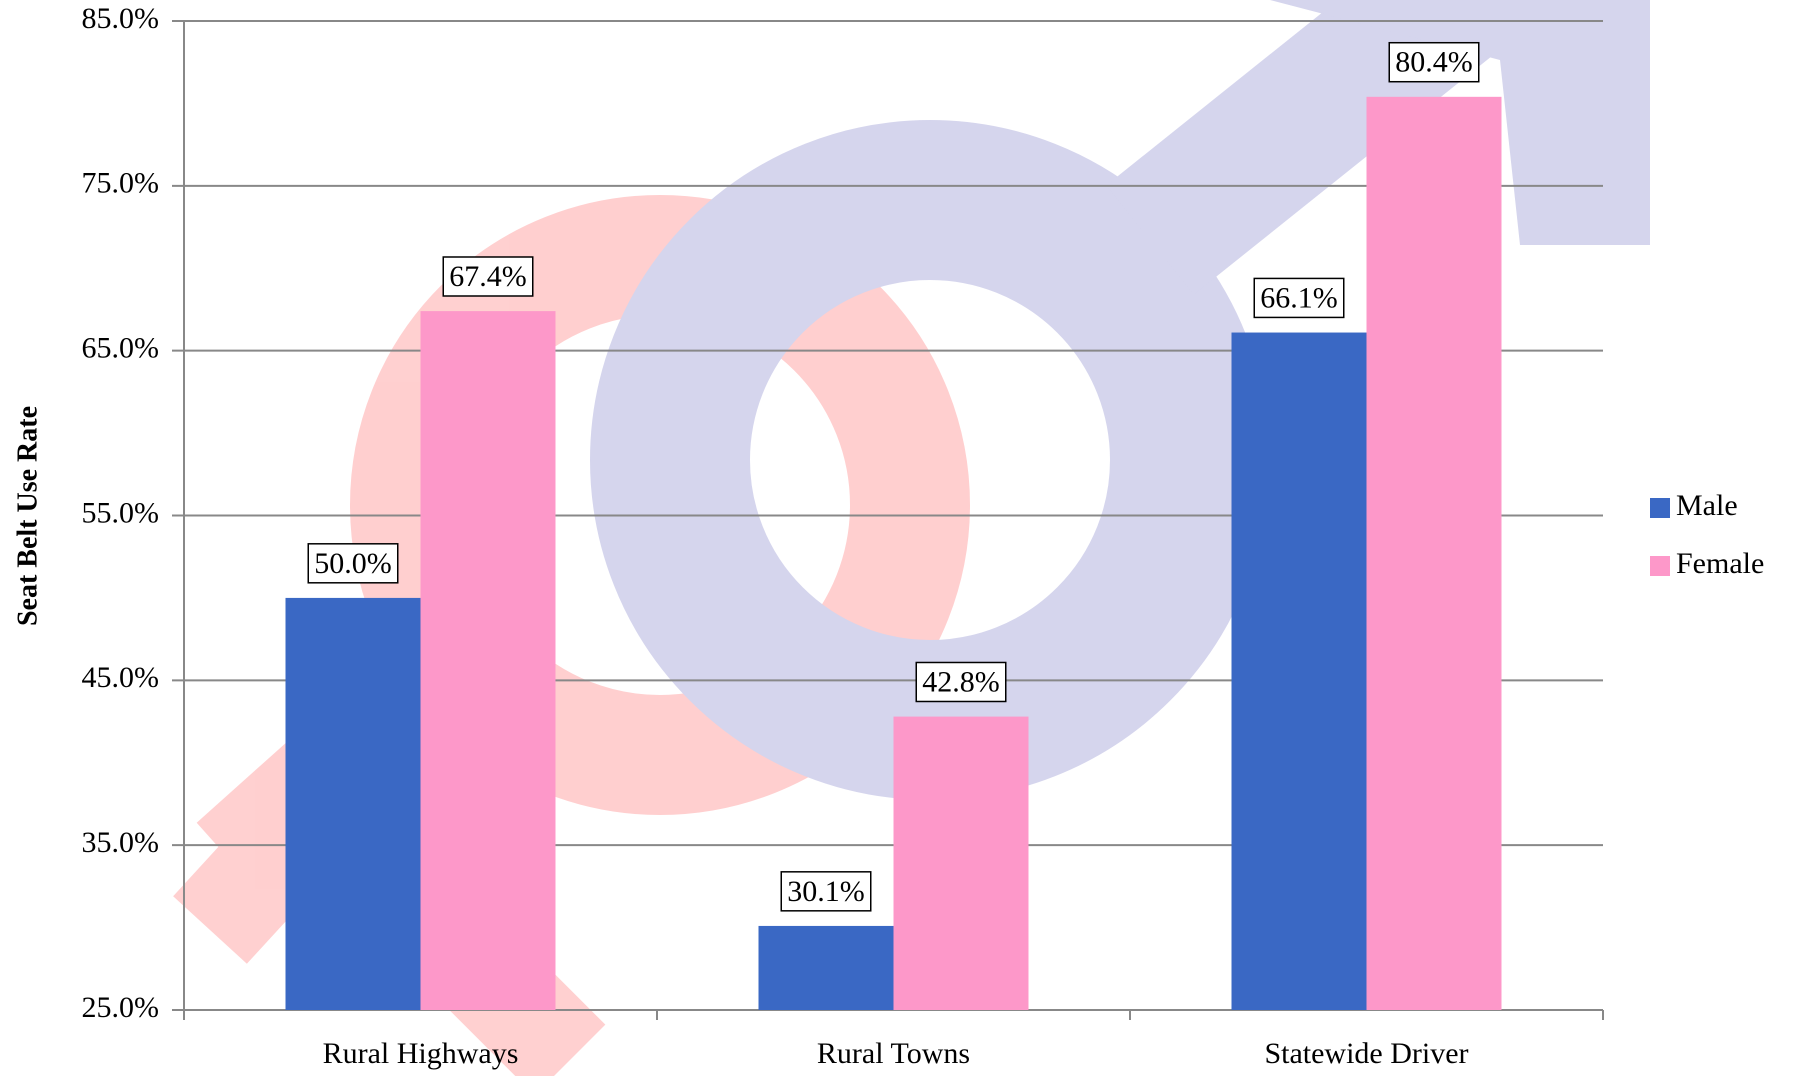 The image size is (1801, 1076). I want to click on x-tick-label: Statewide Driver, so click(1366, 1053).